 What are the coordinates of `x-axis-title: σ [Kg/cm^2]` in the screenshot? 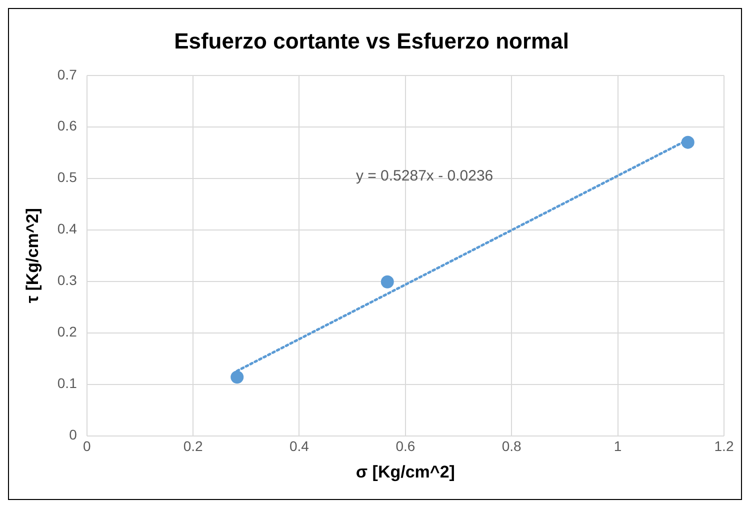 It's located at (405, 472).